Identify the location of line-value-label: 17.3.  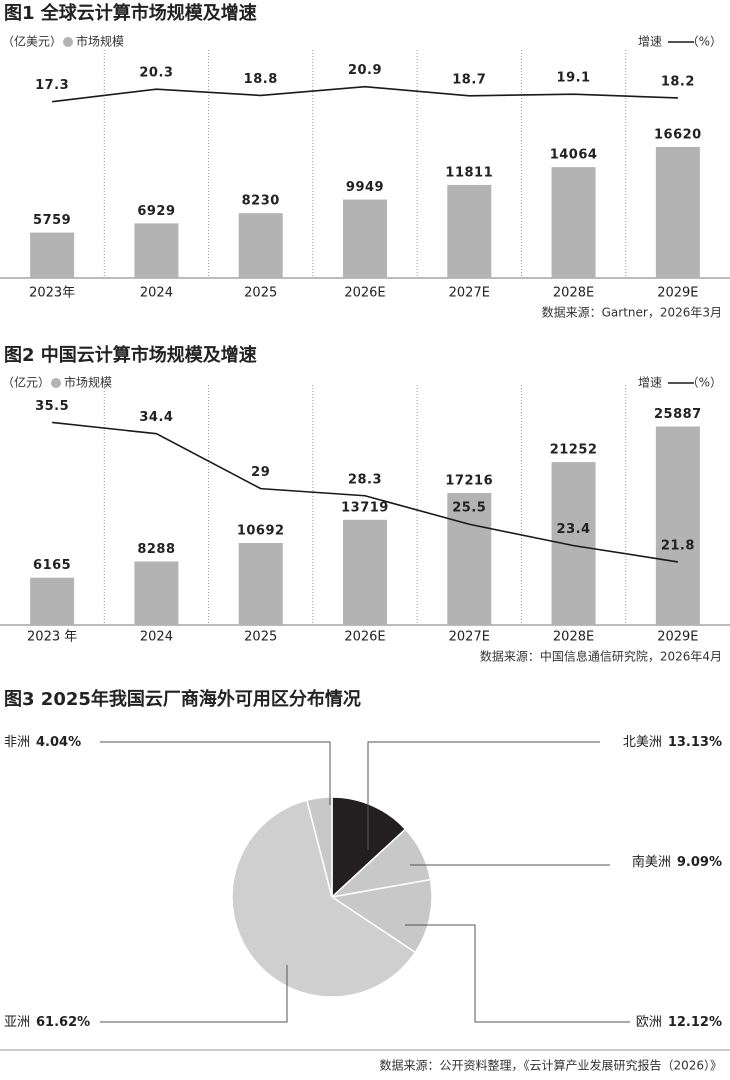
(52, 85).